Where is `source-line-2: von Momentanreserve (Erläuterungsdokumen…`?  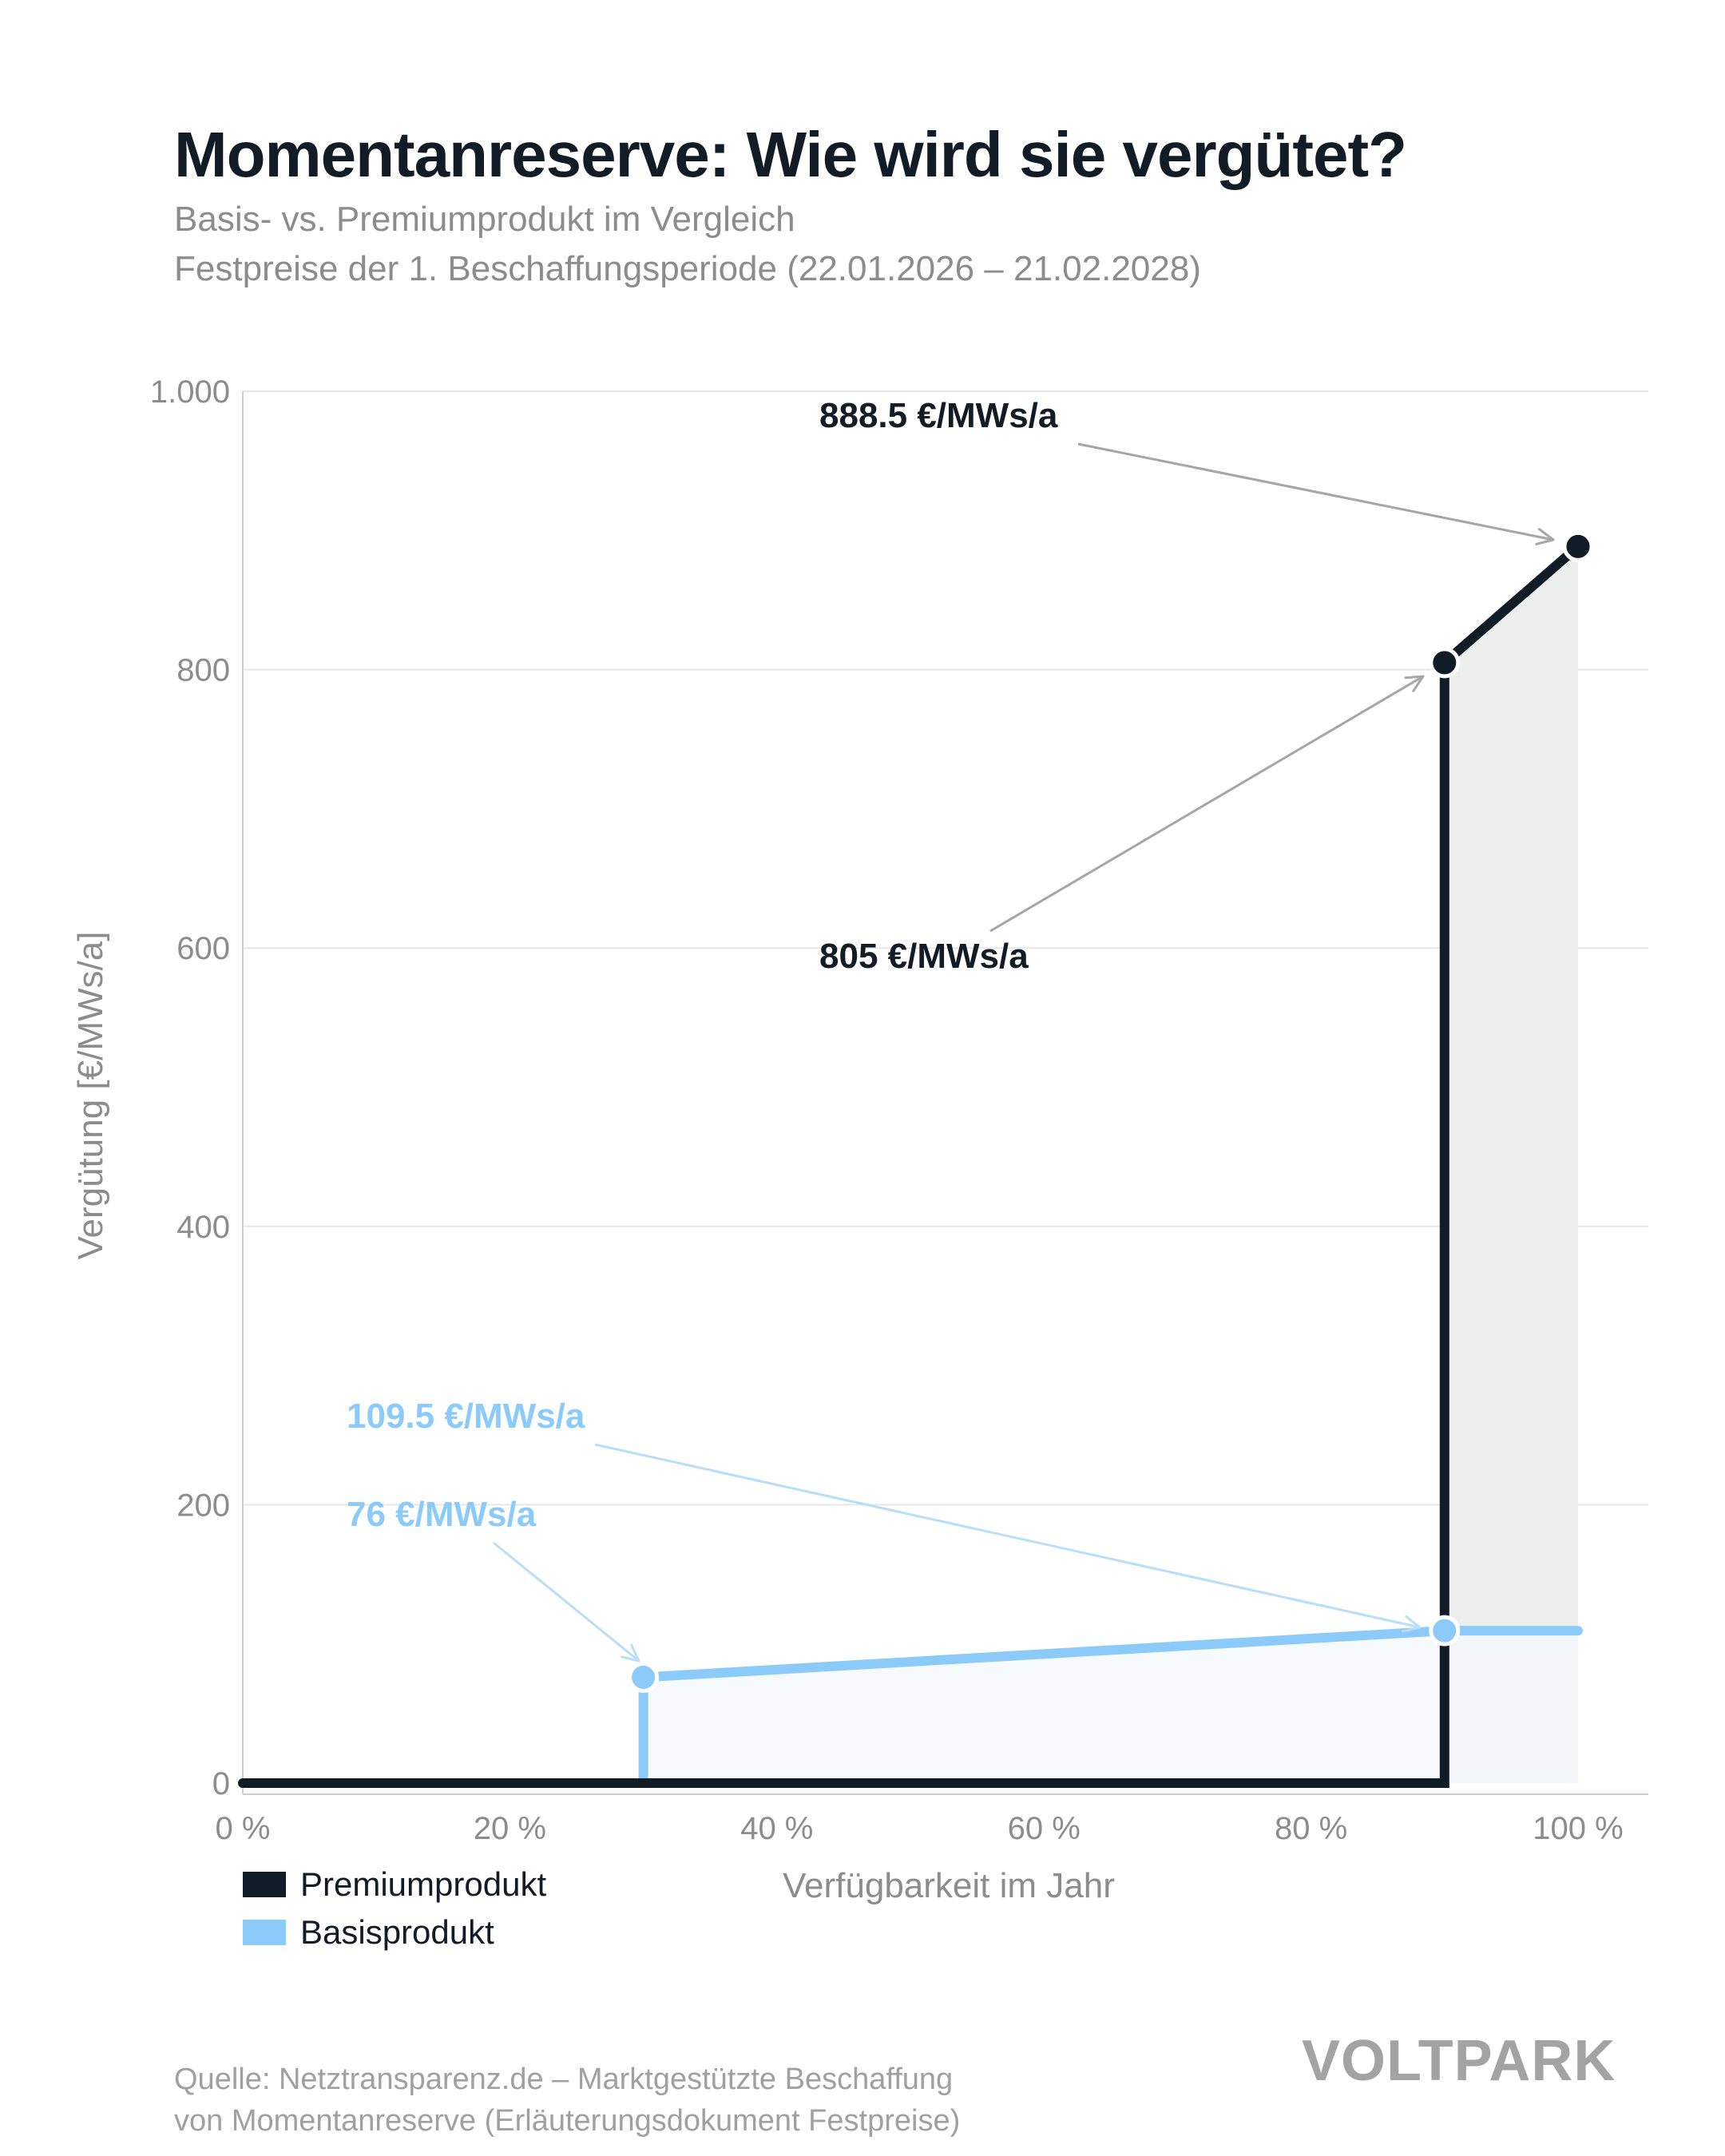 source-line-2: von Momentanreserve (Erläuterungsdokumen… is located at coordinates (568, 2121).